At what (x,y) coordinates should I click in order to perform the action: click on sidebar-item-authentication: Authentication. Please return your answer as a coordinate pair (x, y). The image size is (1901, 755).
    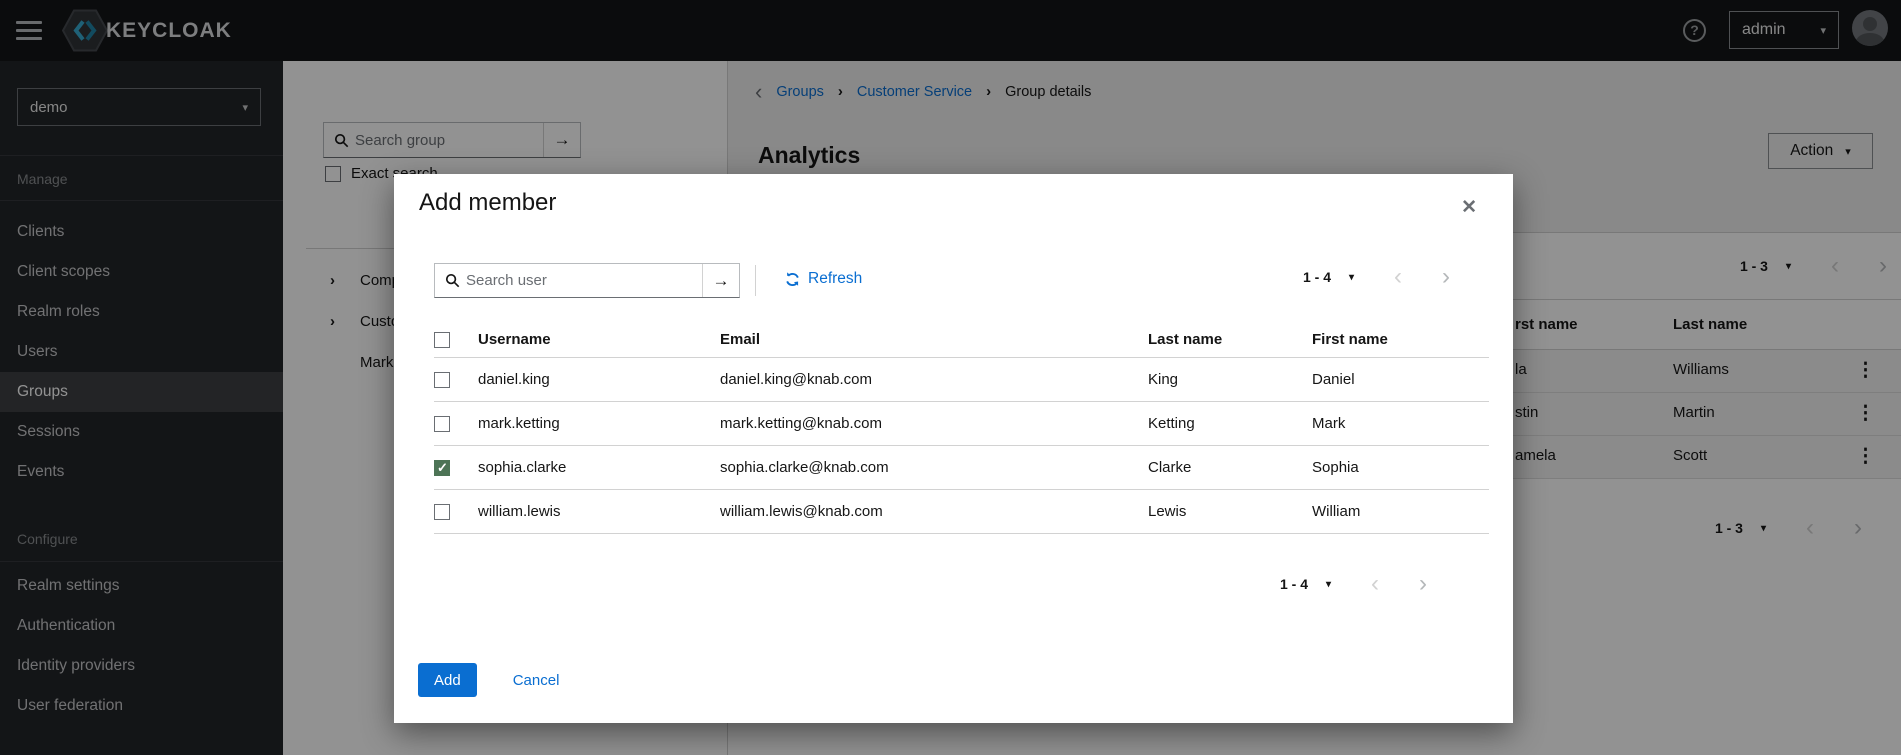
    Looking at the image, I should click on (66, 625).